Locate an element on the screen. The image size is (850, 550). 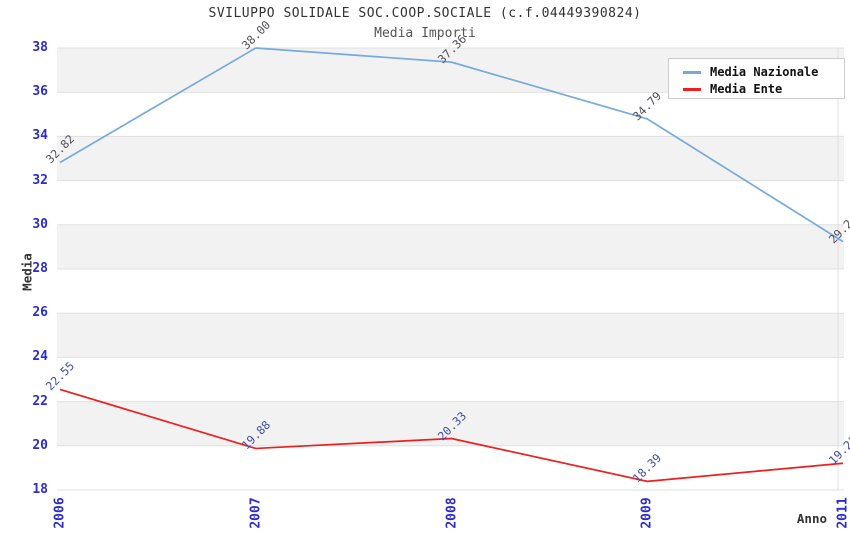
media-ente-line-swatch is located at coordinates (692, 89).